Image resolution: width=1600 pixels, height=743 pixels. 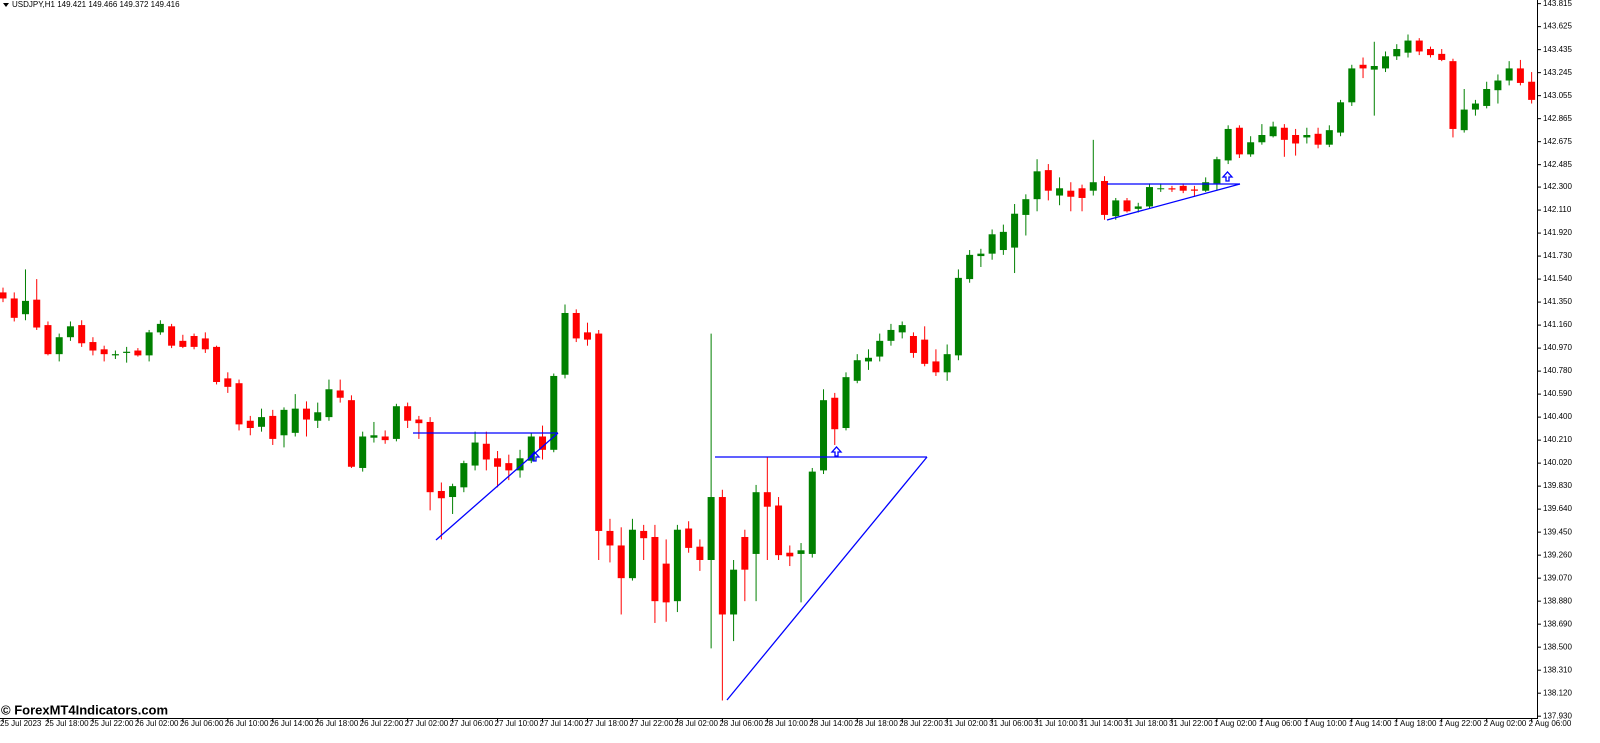 What do you see at coordinates (67, 723) in the screenshot?
I see `x-tick-label: 25 Jul 18:00` at bounding box center [67, 723].